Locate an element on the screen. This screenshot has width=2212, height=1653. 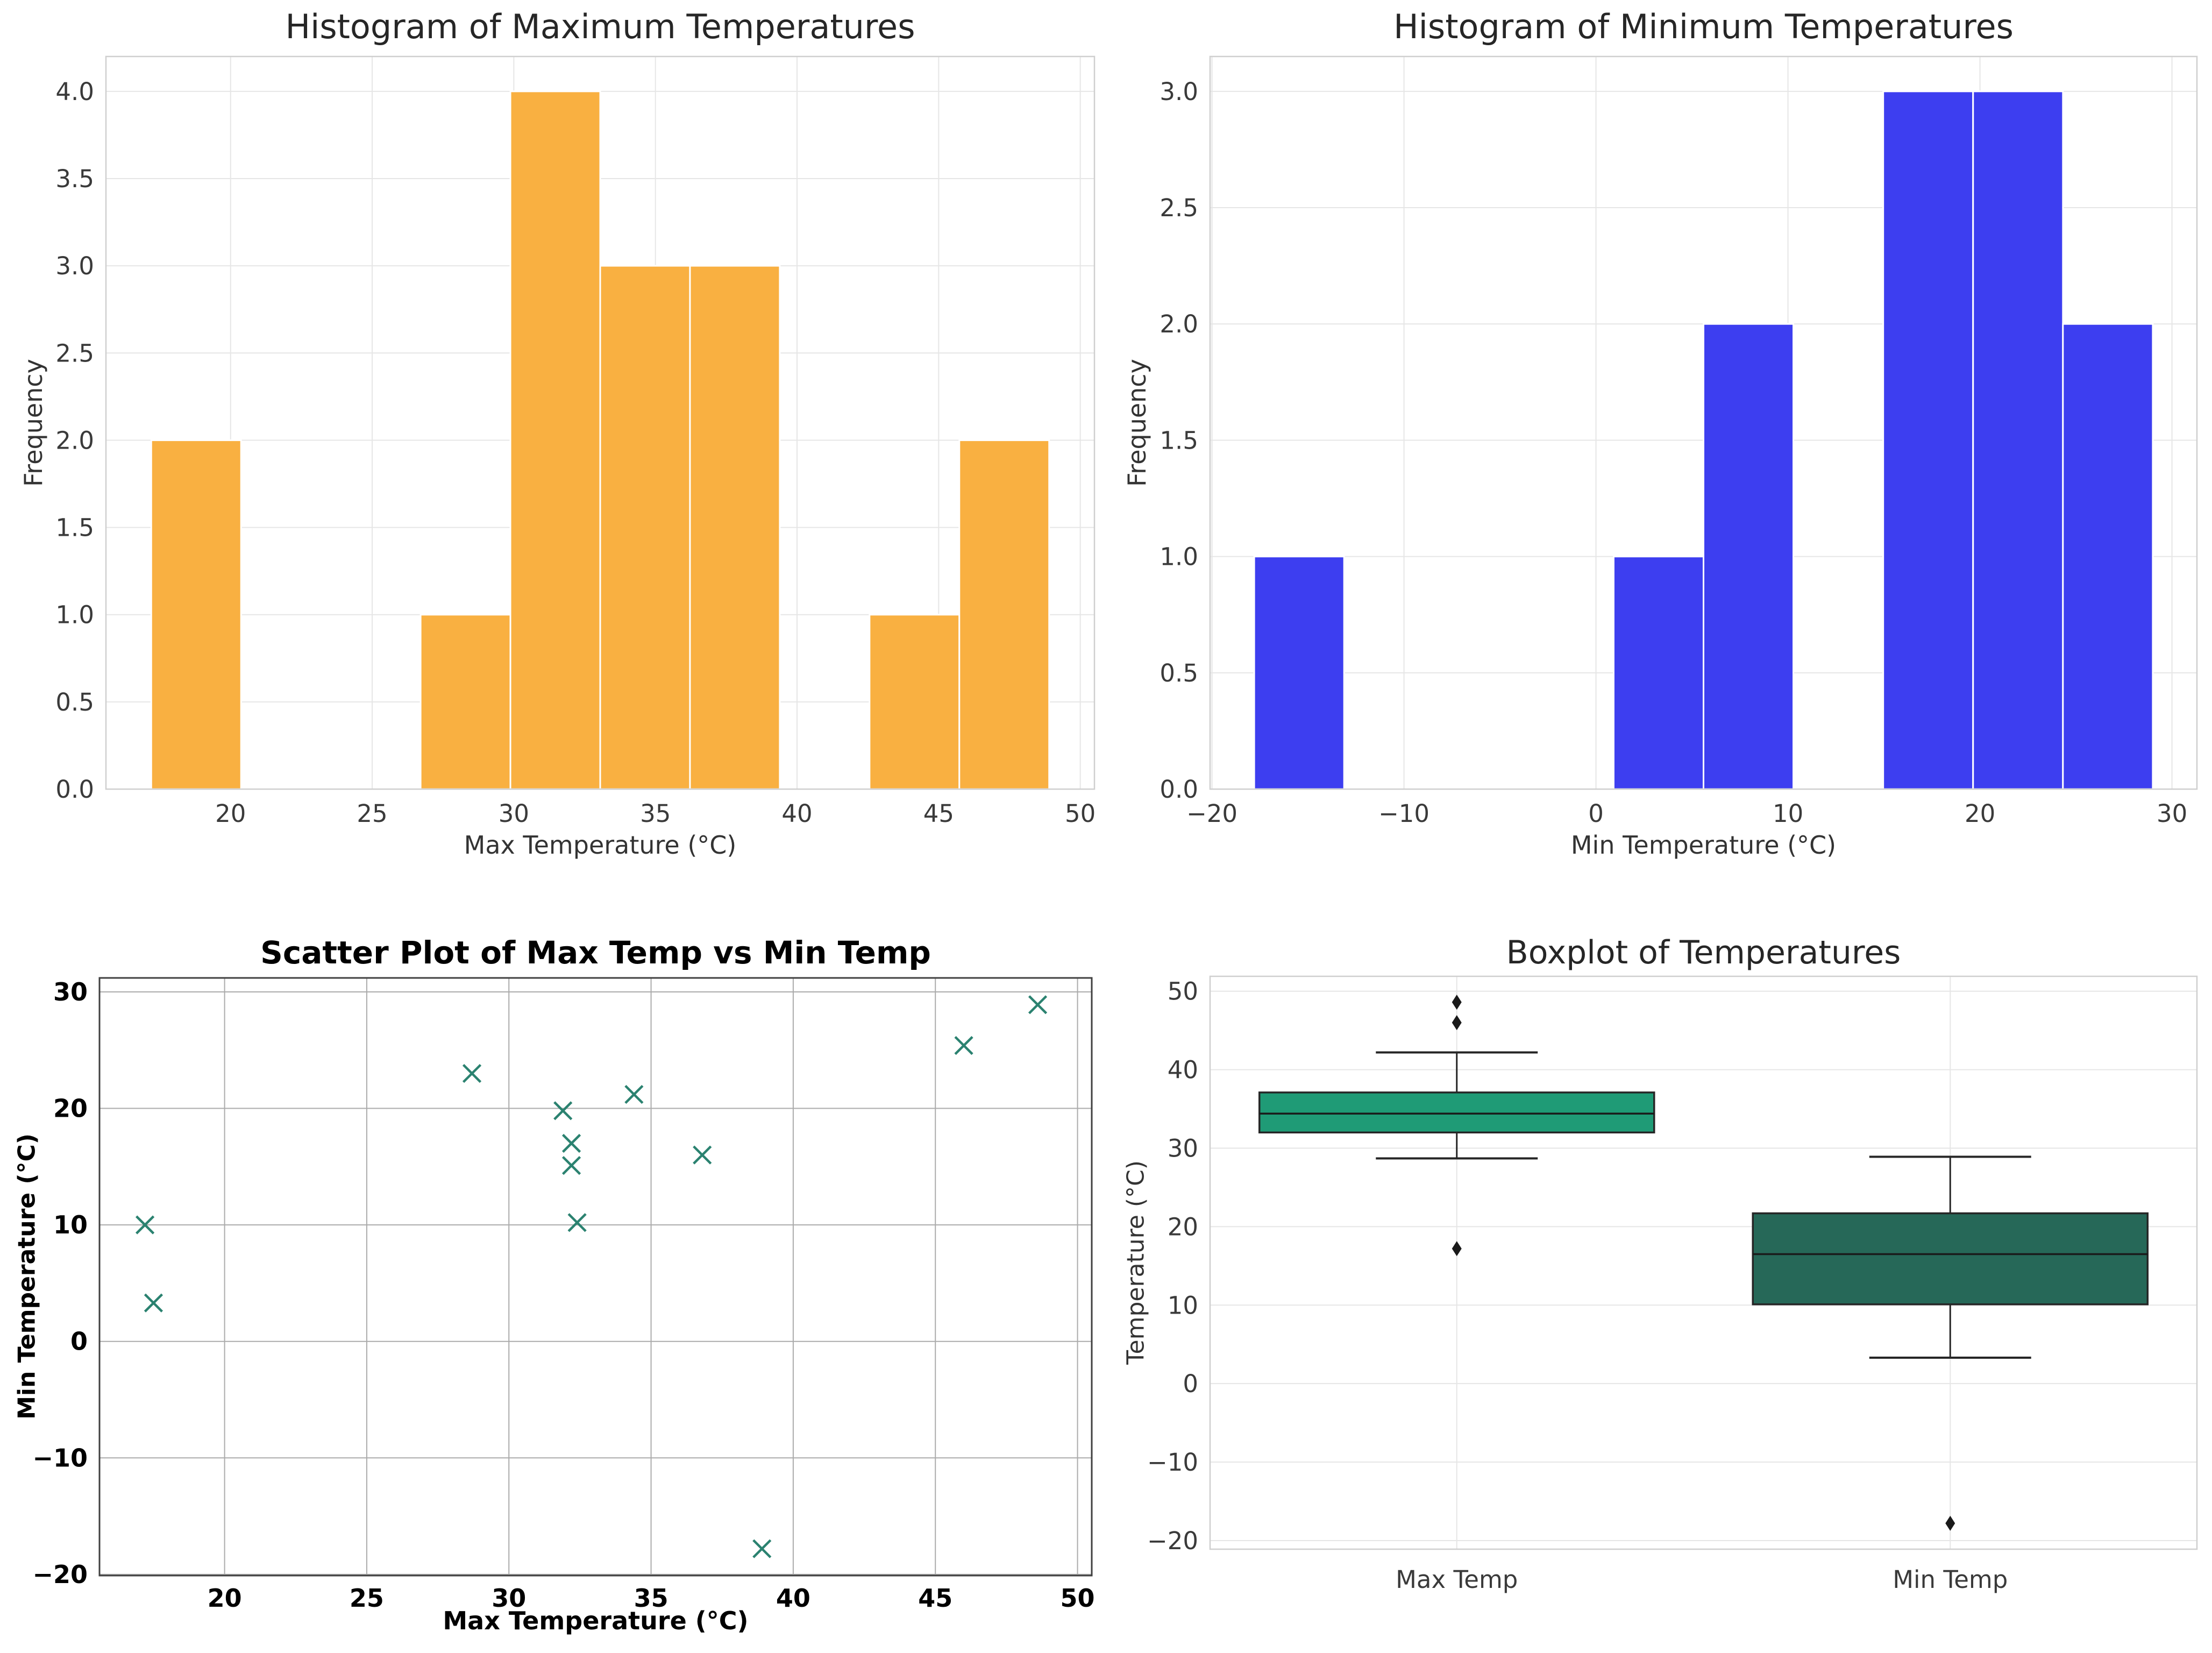
x-axis-label-histogram-max: Max Temperature (°C) is located at coordinates (600, 845).